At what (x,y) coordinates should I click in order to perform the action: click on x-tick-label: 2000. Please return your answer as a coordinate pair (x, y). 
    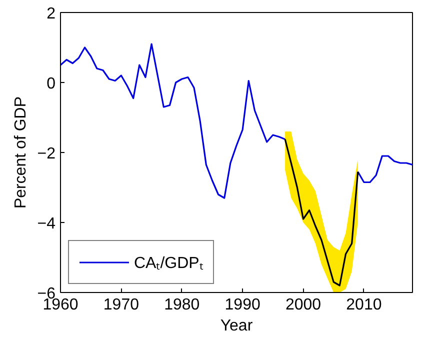
    Looking at the image, I should click on (303, 305).